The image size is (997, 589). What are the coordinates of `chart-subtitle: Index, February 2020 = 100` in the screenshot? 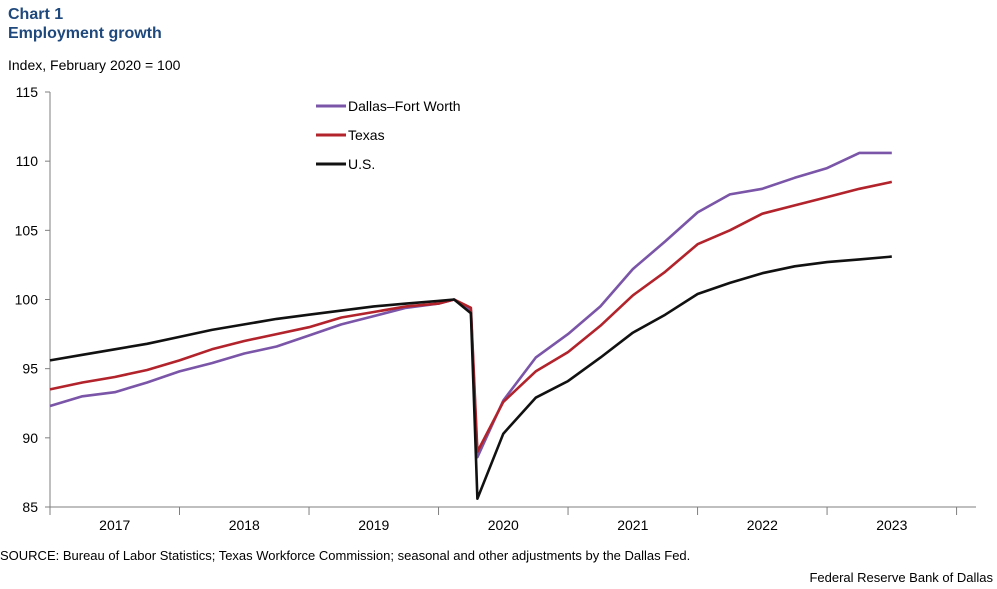 It's located at (94, 65).